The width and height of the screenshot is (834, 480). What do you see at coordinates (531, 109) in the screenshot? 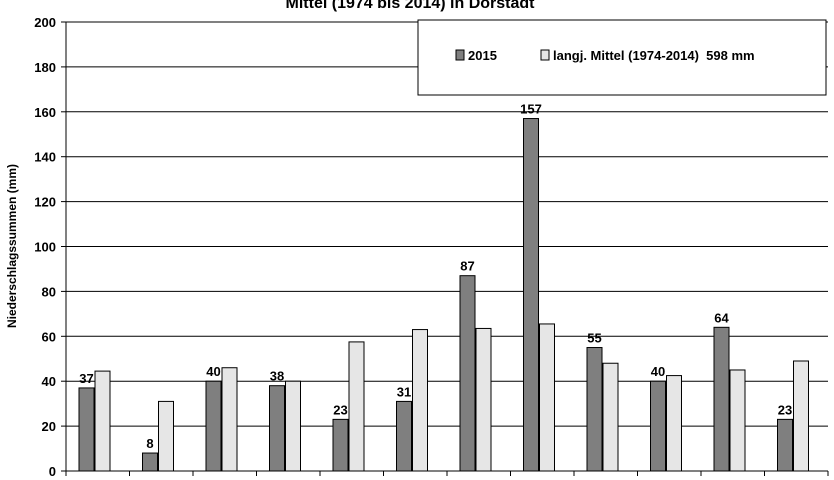
I see `data-label: 157` at bounding box center [531, 109].